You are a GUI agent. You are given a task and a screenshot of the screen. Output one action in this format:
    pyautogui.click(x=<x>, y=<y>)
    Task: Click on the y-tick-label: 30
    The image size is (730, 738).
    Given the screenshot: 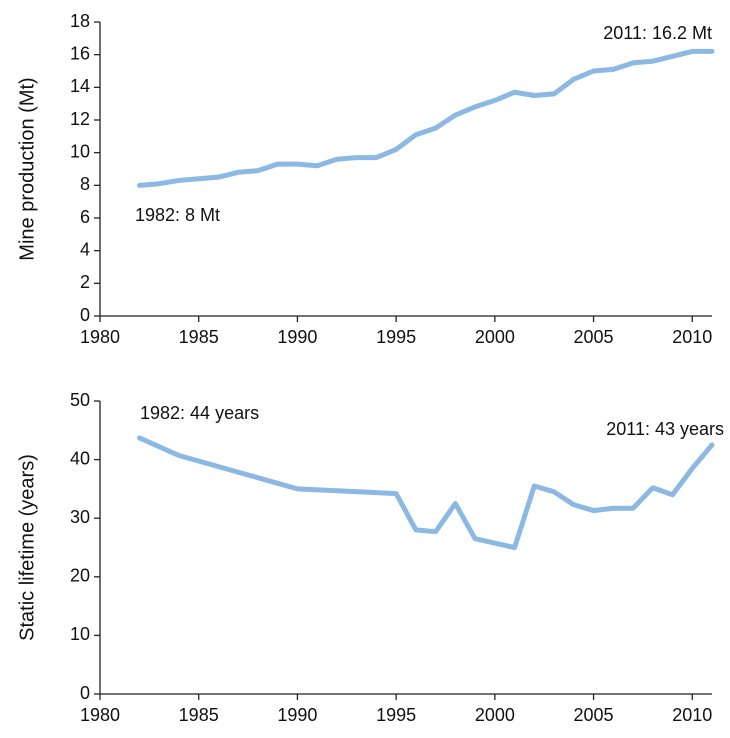 What is the action you would take?
    pyautogui.click(x=80, y=517)
    